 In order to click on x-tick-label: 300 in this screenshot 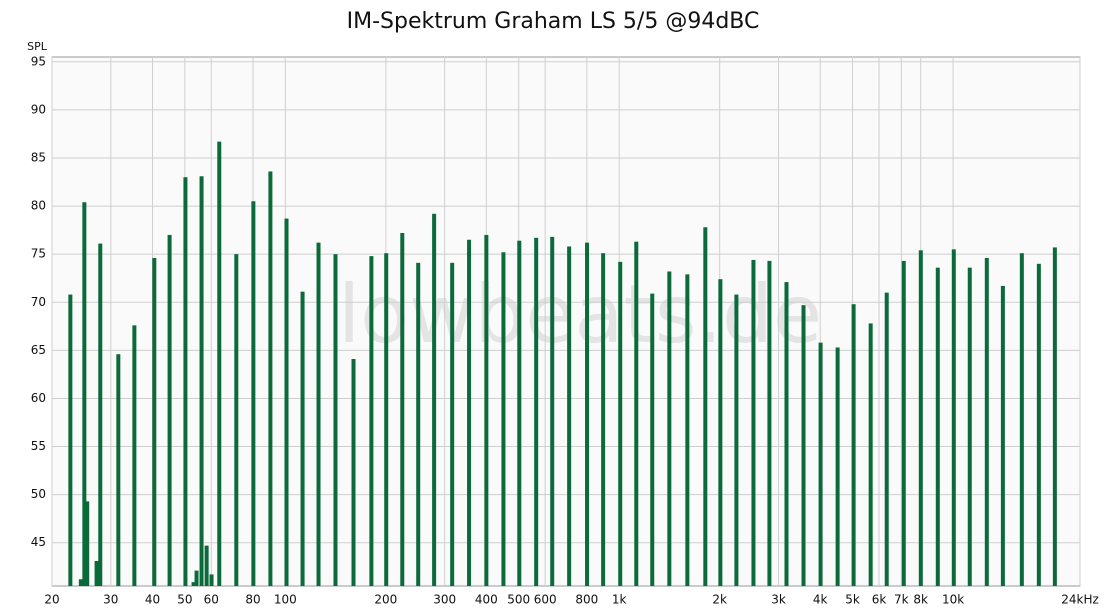, I will do `click(444, 600)`.